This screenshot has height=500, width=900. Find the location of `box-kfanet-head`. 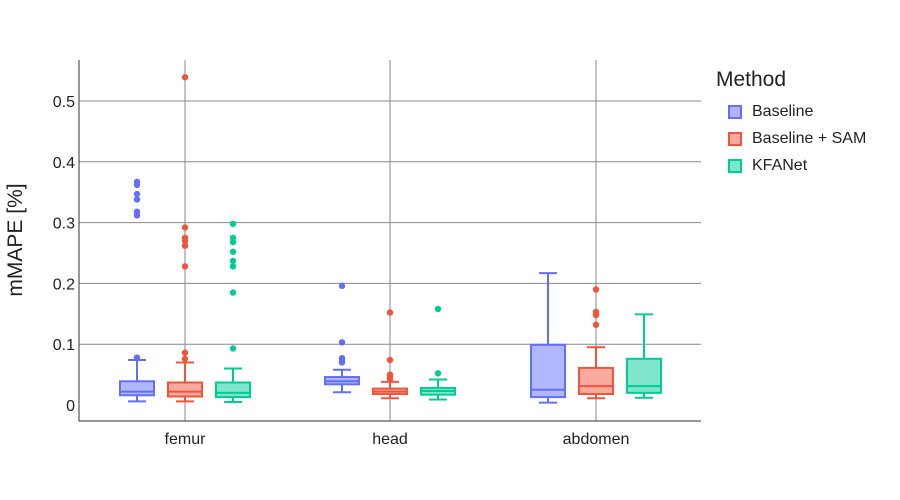

box-kfanet-head is located at coordinates (438, 353).